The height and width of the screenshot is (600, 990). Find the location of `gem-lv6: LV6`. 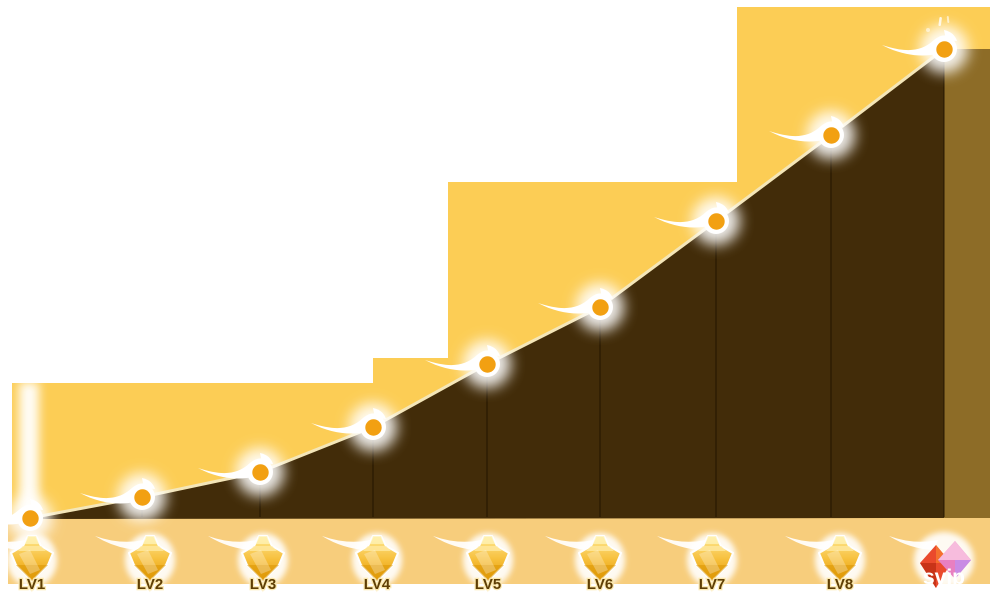

gem-lv6: LV6 is located at coordinates (600, 563).